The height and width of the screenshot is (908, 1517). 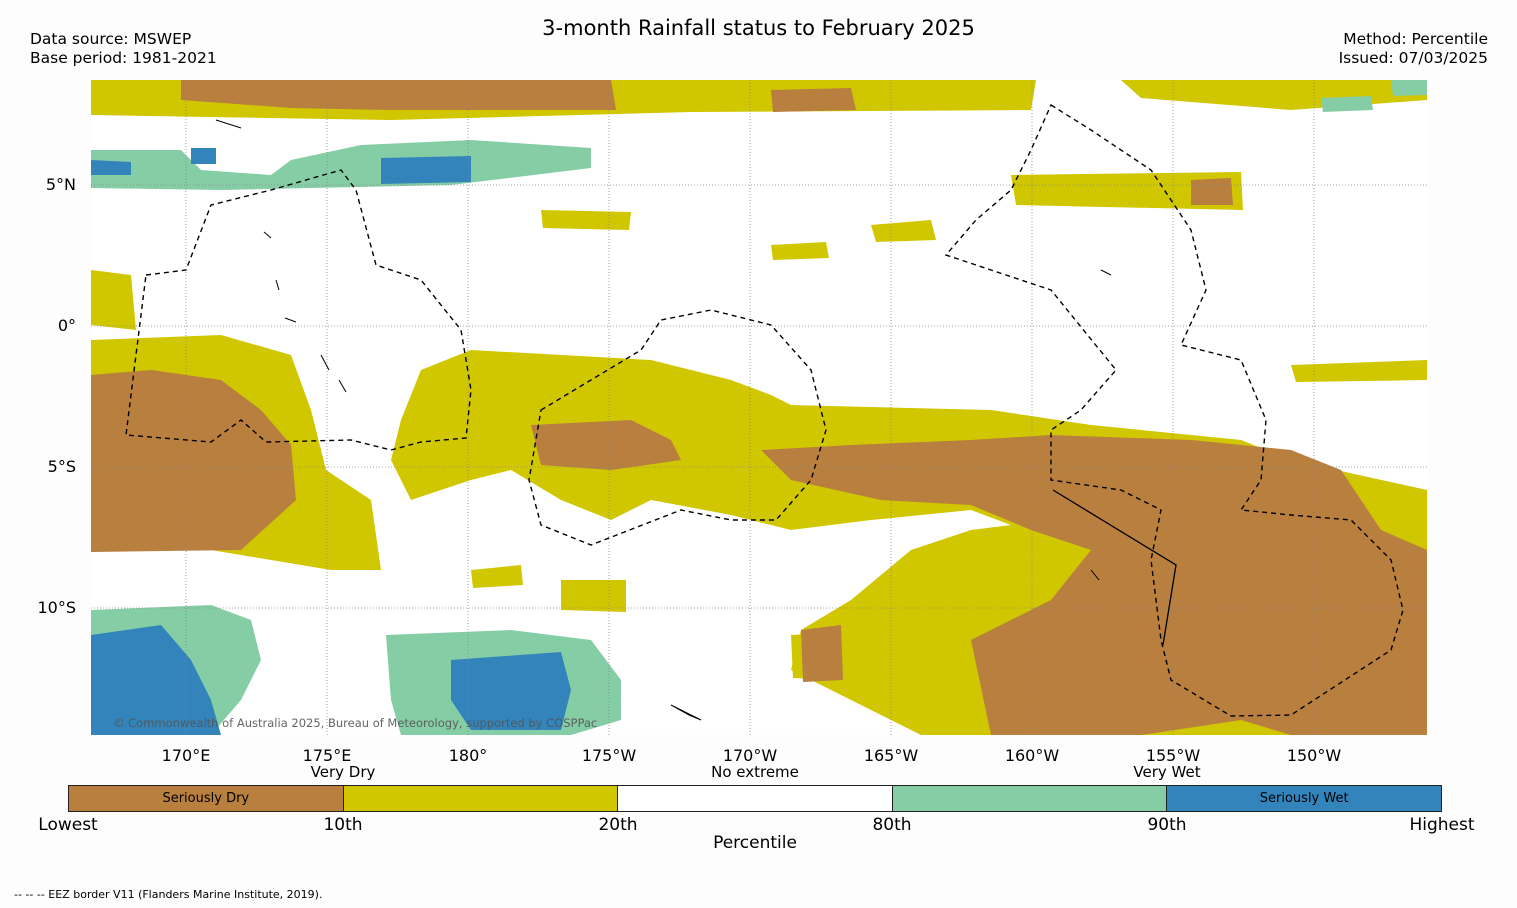 I want to click on lon-label-170e: 170°E, so click(x=186, y=755).